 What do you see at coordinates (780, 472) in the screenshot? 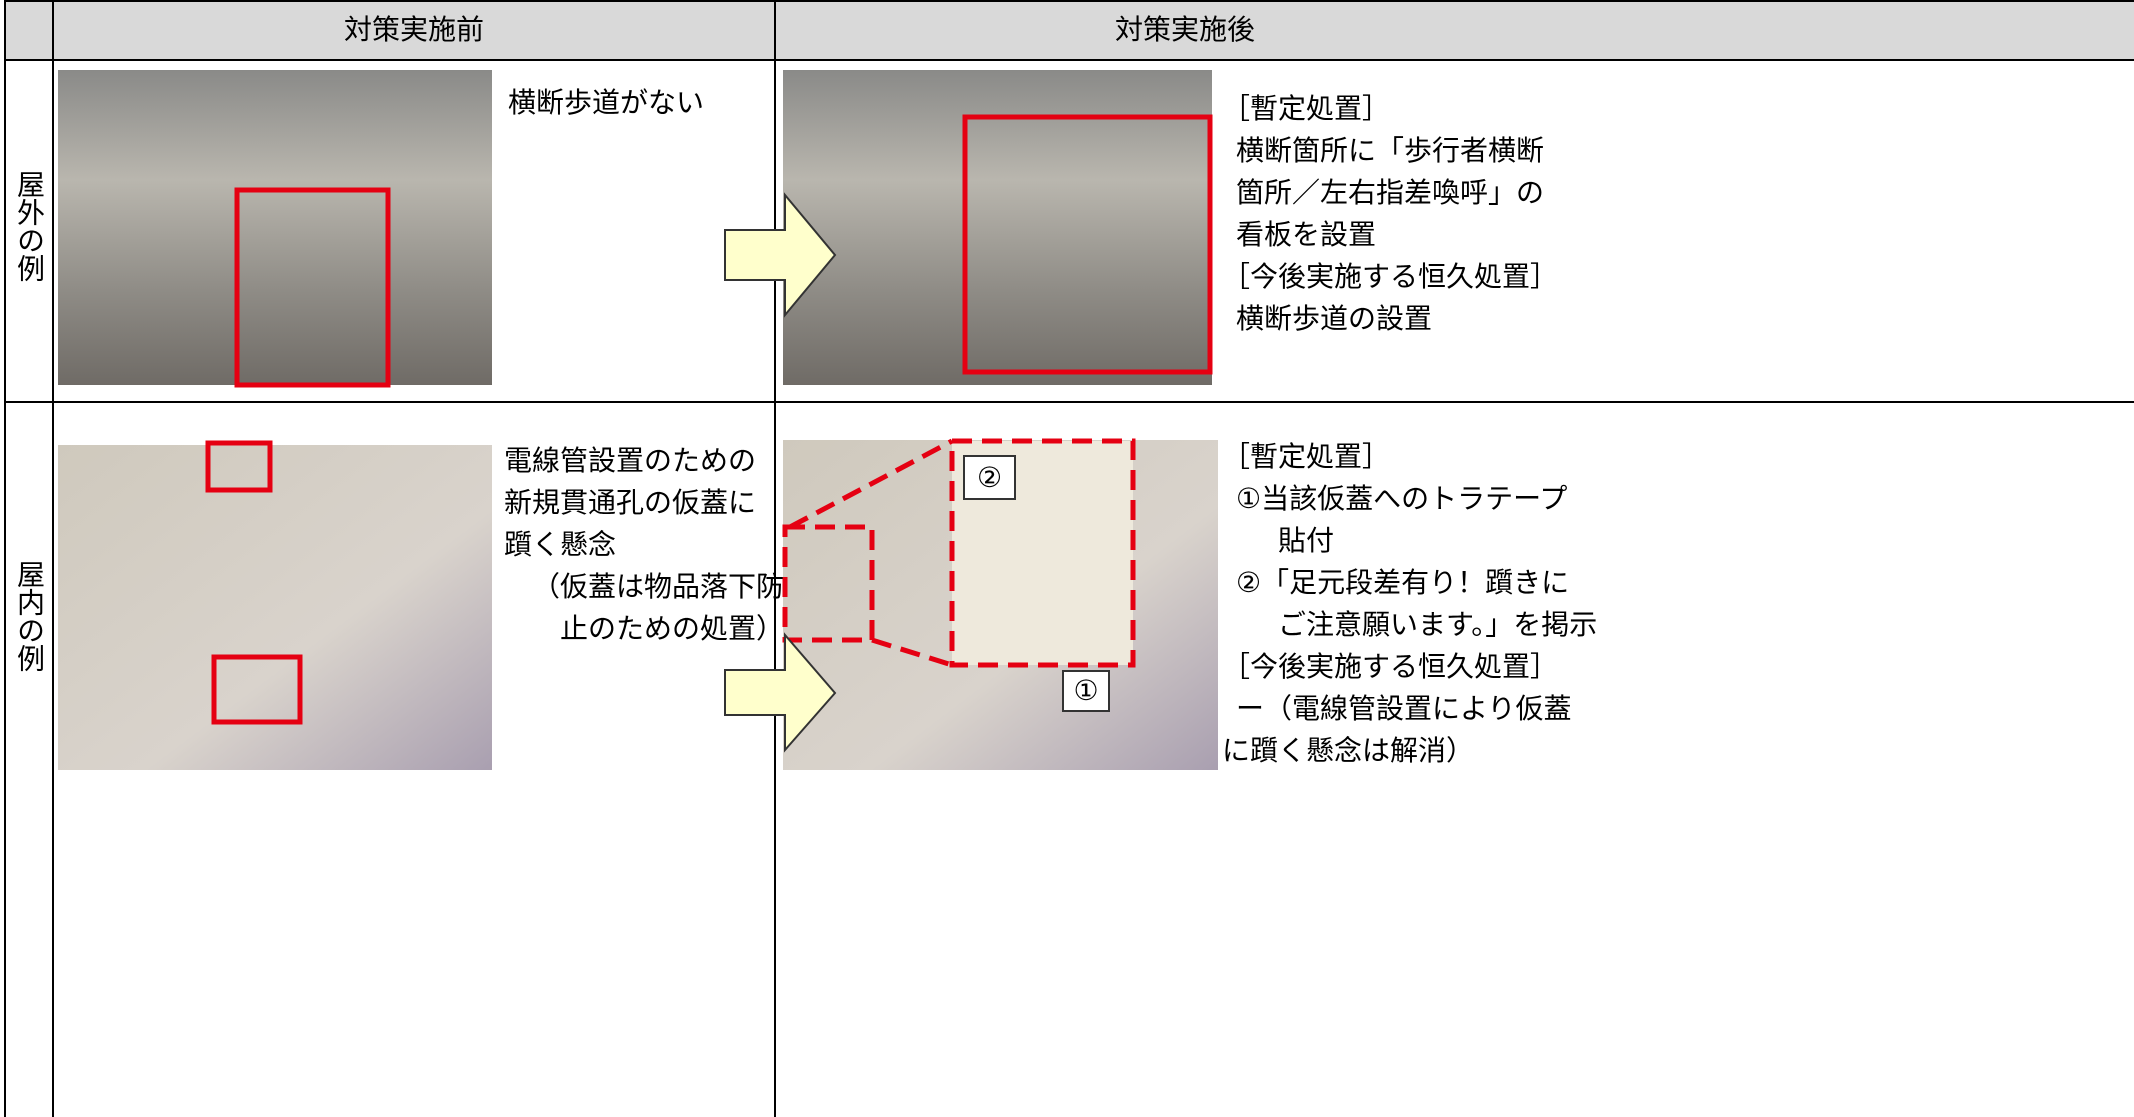
I see `arrows` at bounding box center [780, 472].